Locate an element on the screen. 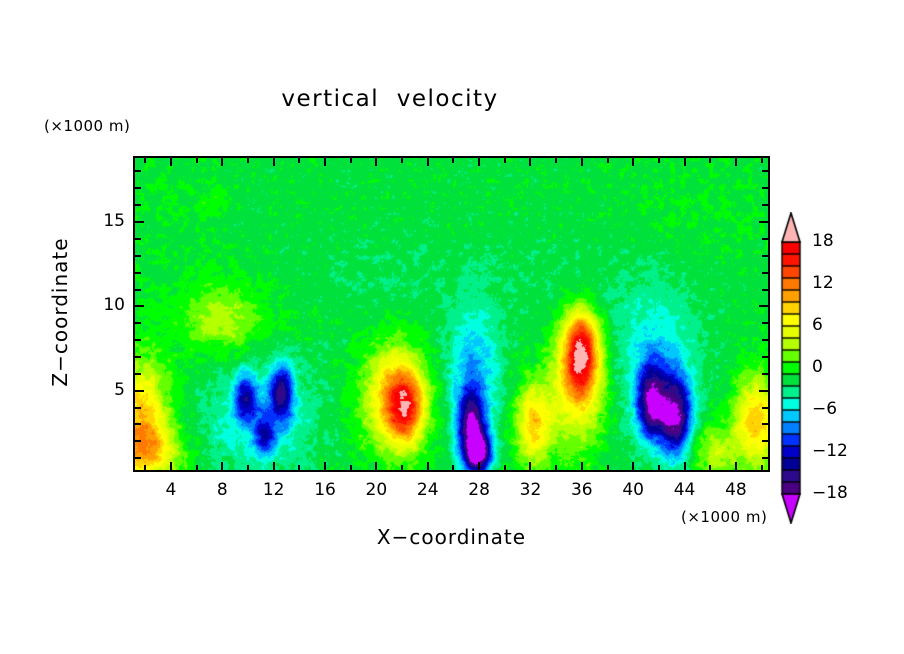 The width and height of the screenshot is (904, 654). x-tick-label: 44 is located at coordinates (684, 490).